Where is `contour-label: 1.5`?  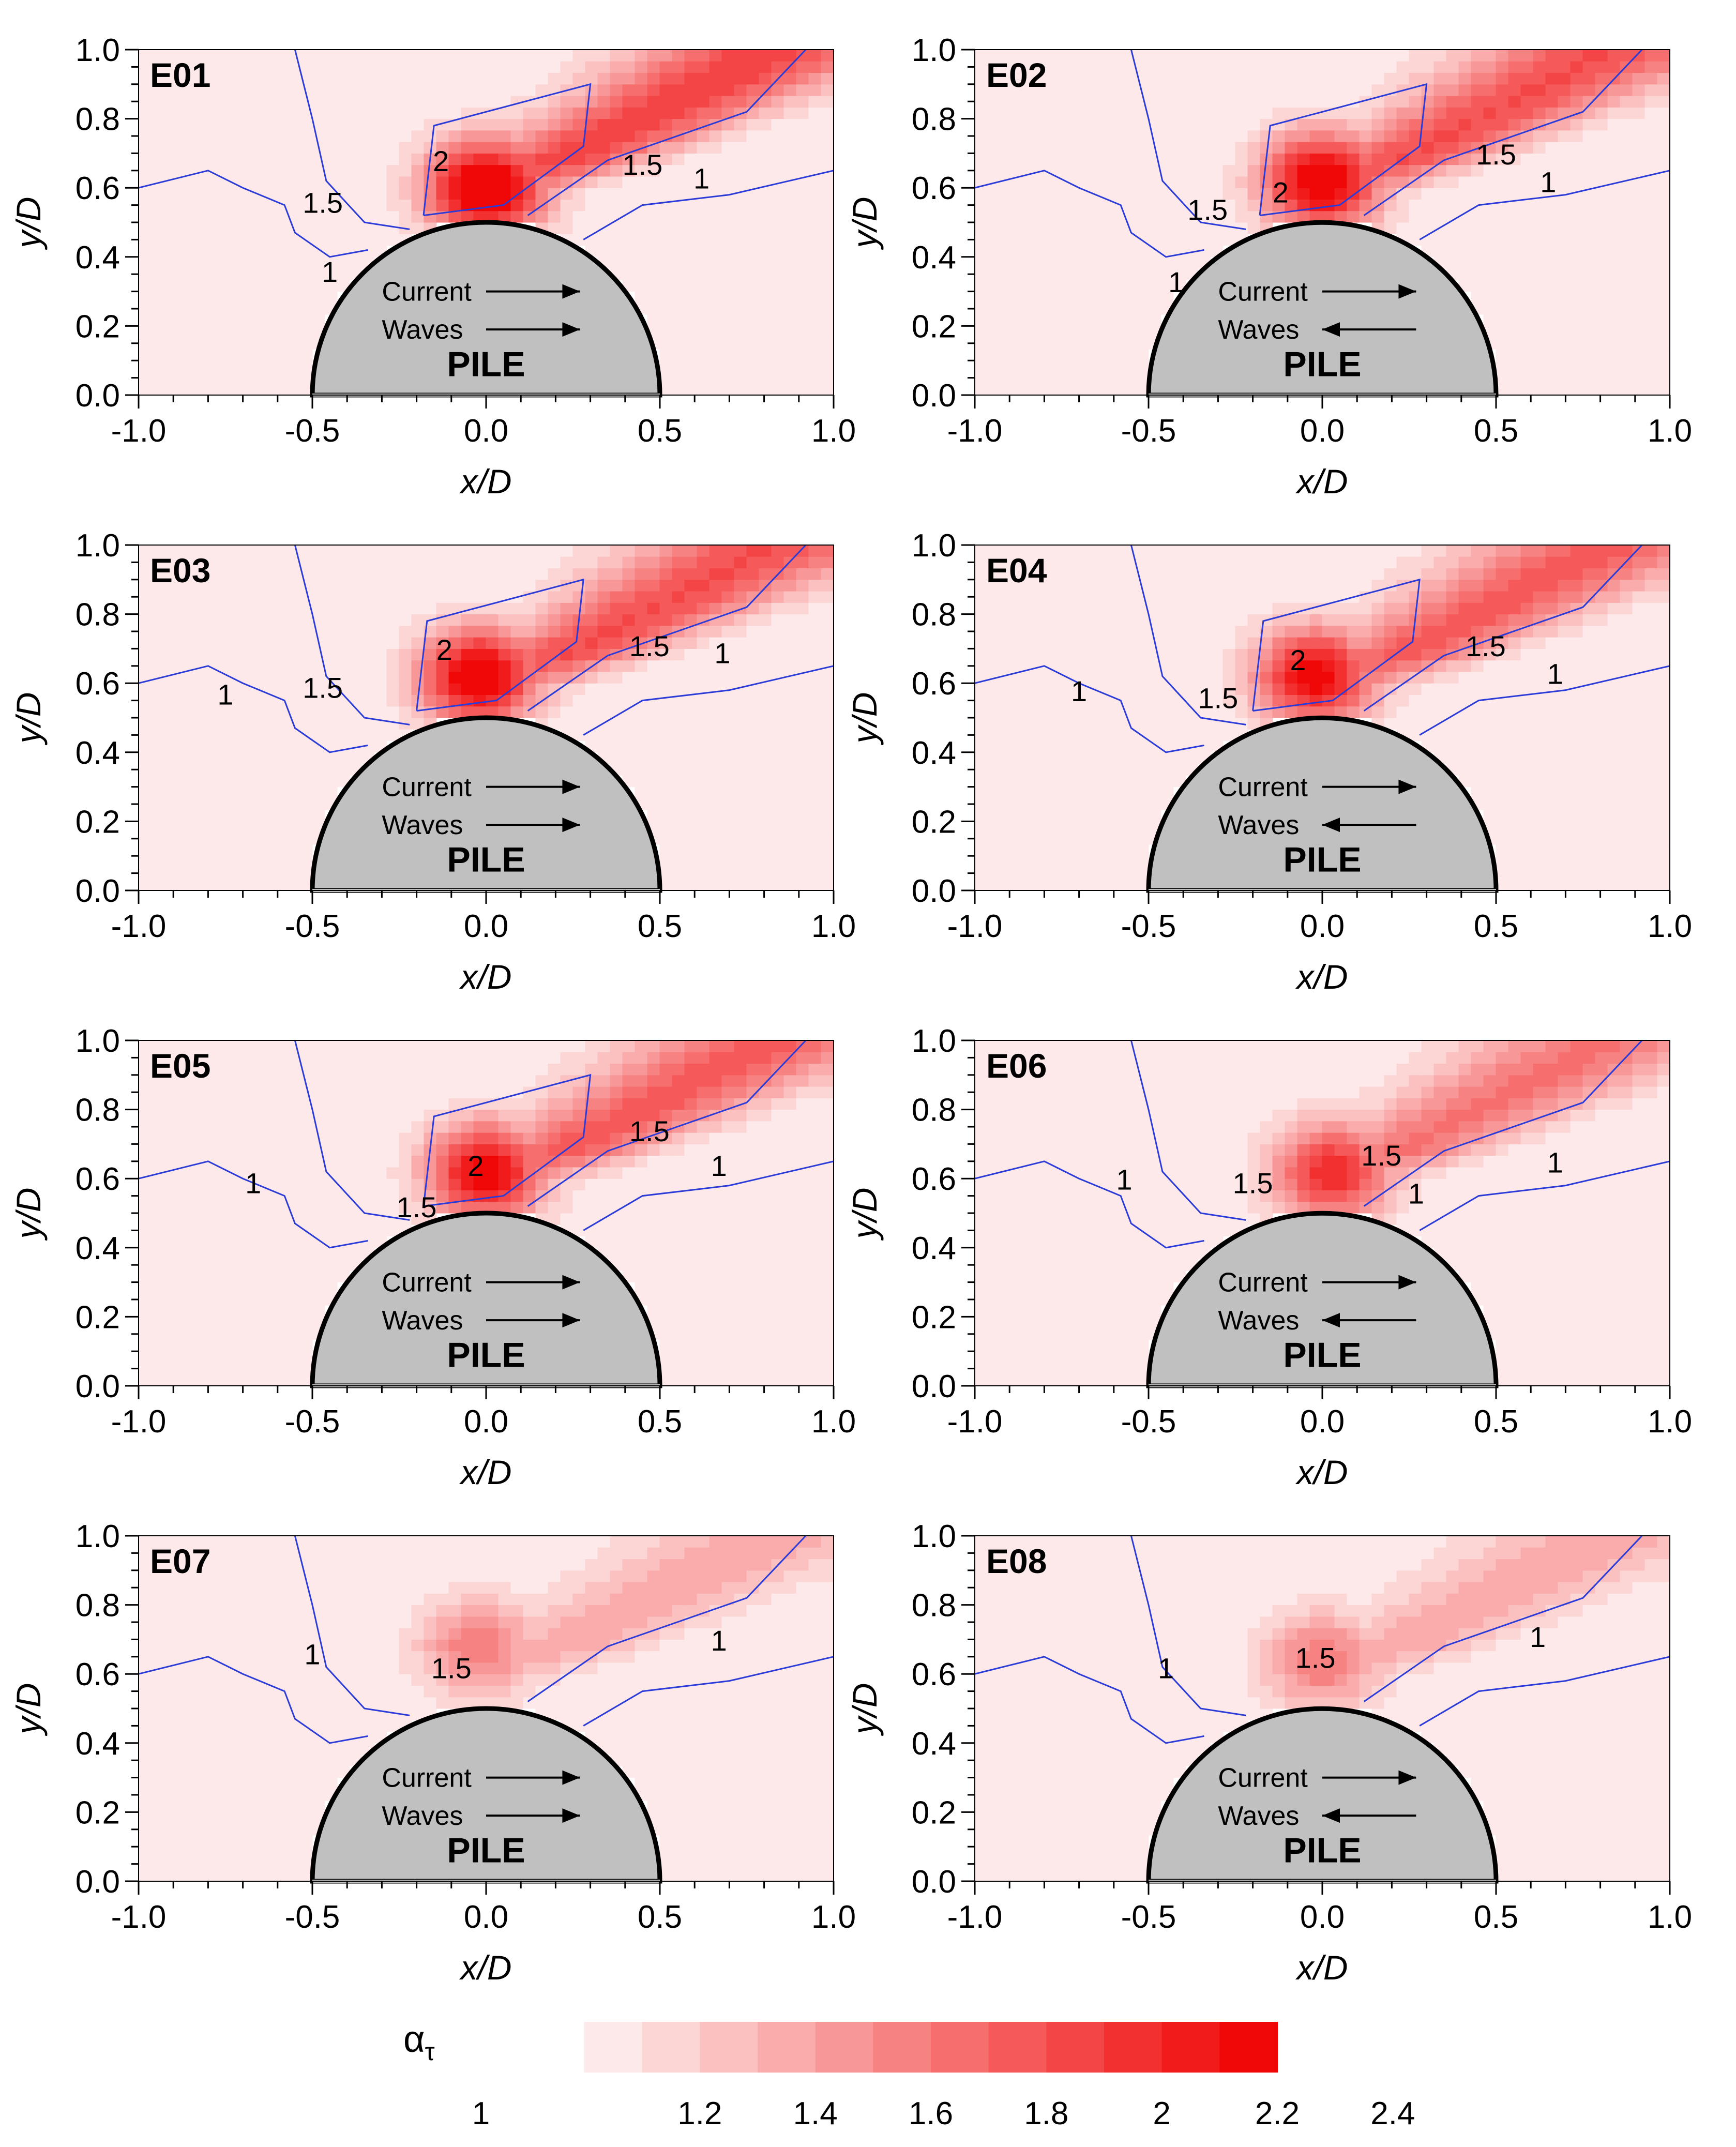
contour-label: 1.5 is located at coordinates (323, 687).